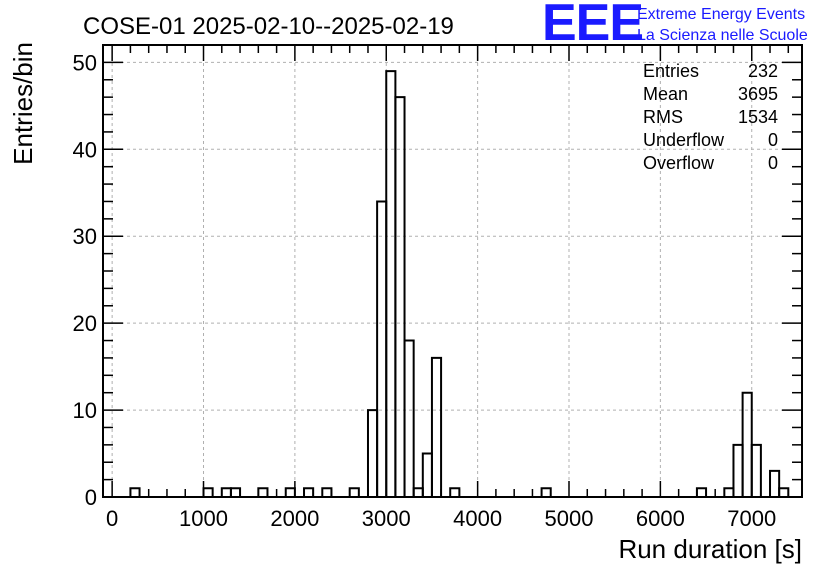  What do you see at coordinates (85, 149) in the screenshot?
I see `y-tick-label: 40` at bounding box center [85, 149].